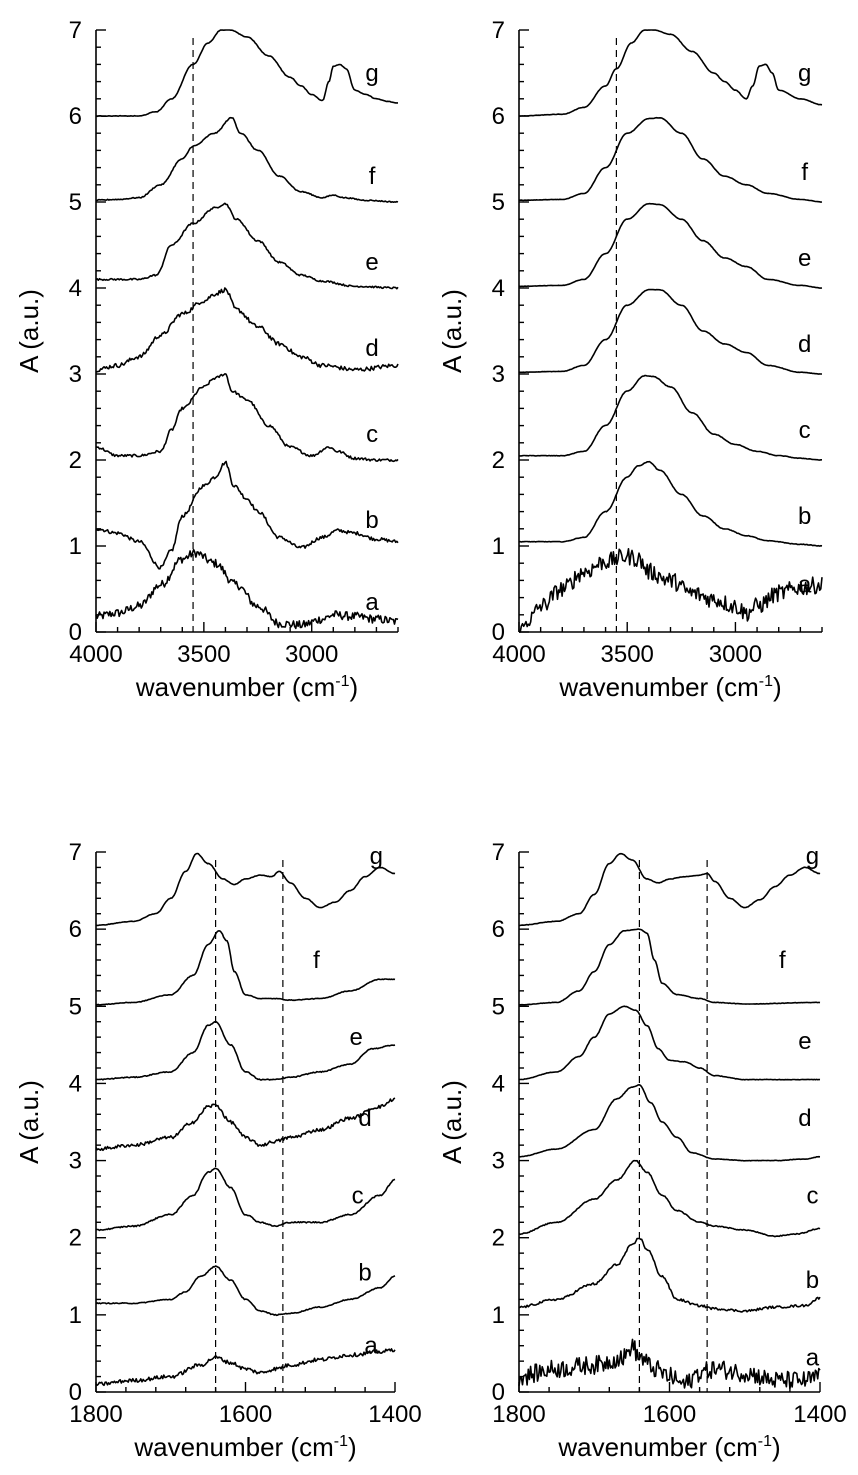 This screenshot has width=858, height=1475. I want to click on x-tick-label: 4000, so click(518, 654).